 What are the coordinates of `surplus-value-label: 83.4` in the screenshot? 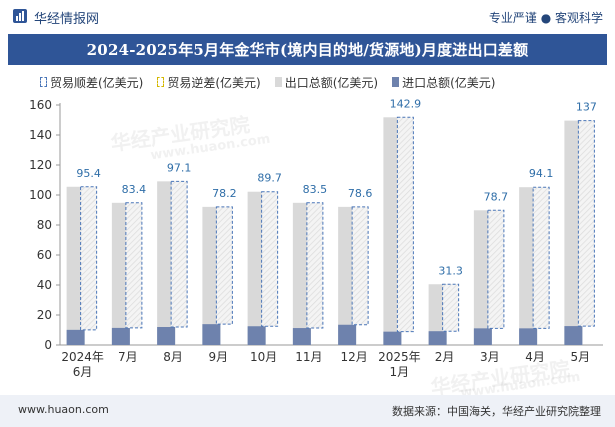 It's located at (134, 189).